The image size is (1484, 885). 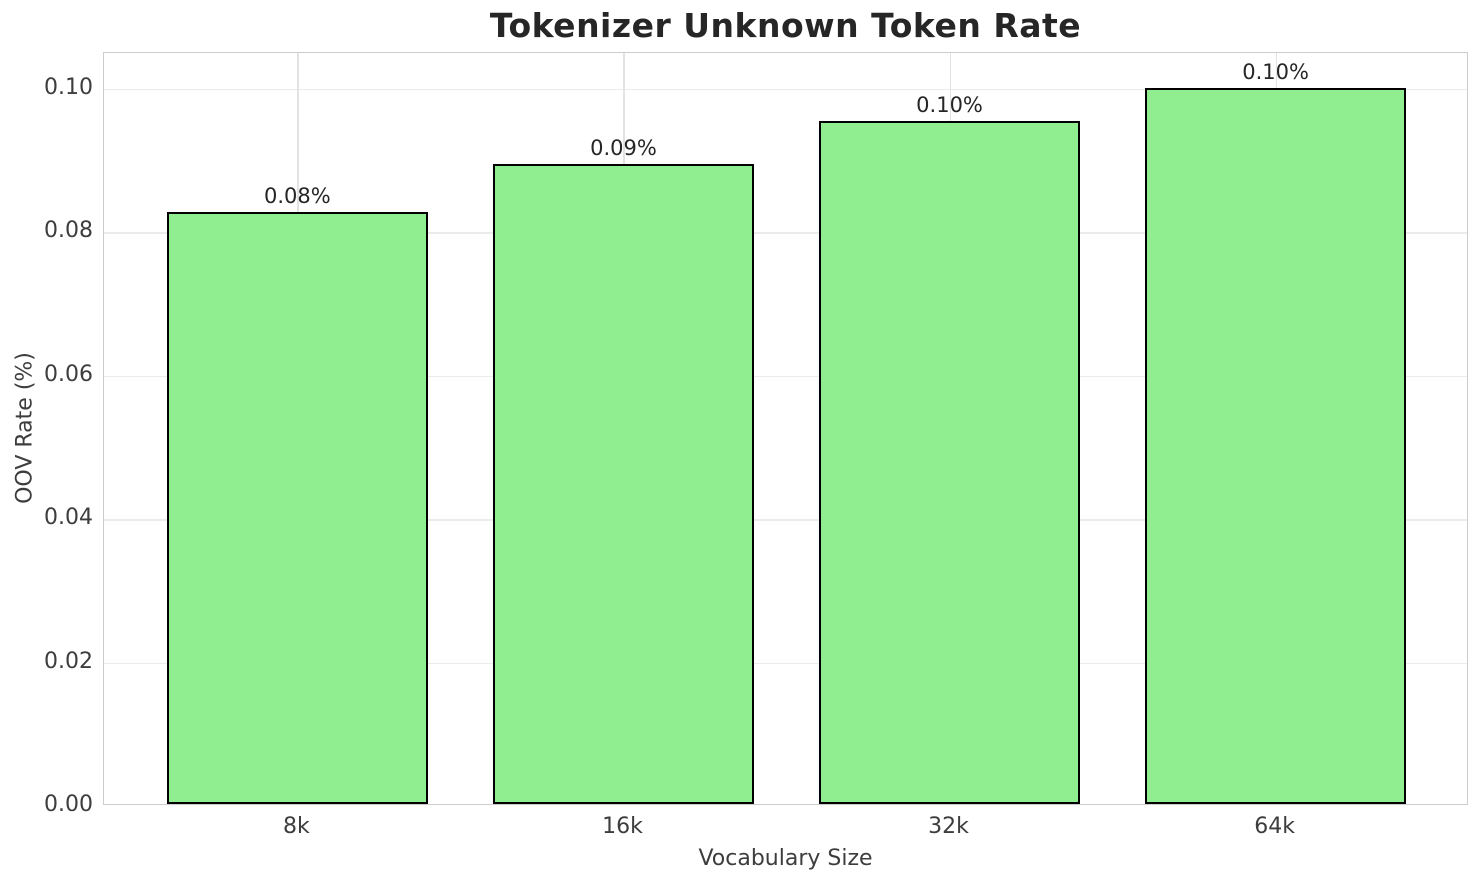 I want to click on x-axis-label: Vocabulary Size, so click(x=785, y=858).